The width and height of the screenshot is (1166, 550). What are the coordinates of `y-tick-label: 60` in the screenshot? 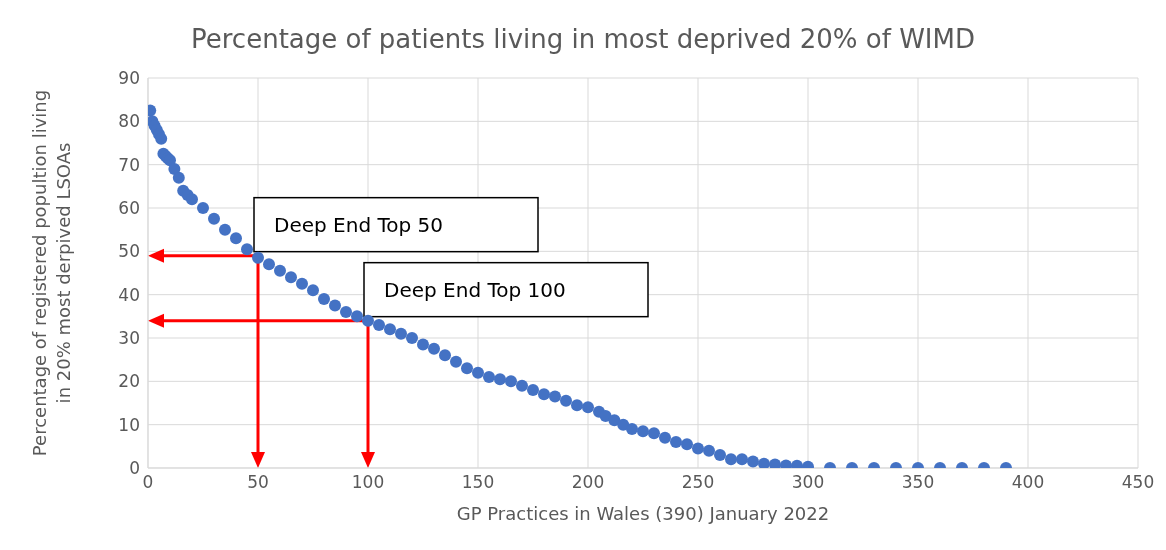 It's located at (129, 208).